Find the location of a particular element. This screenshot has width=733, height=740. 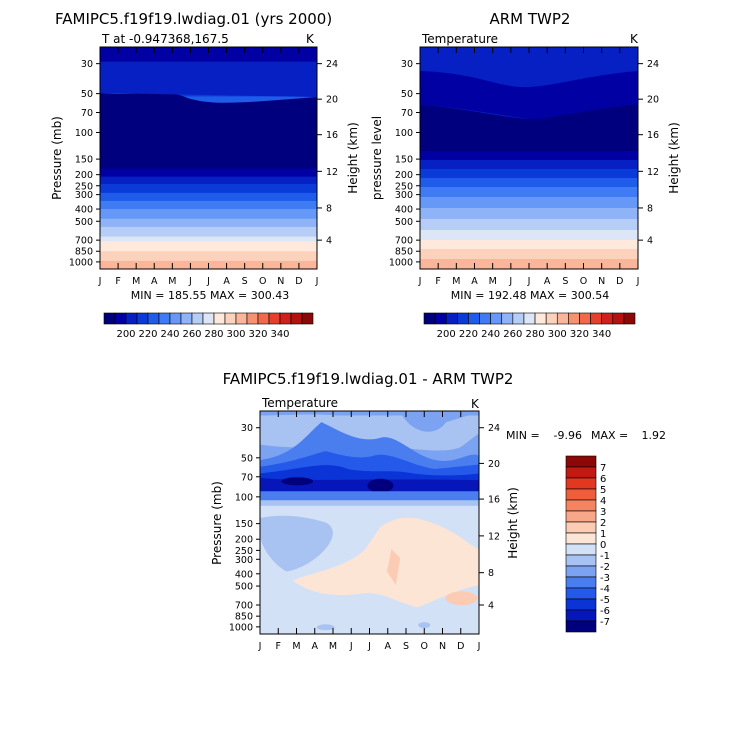

difference-max-label: MAX = is located at coordinates (609, 435).